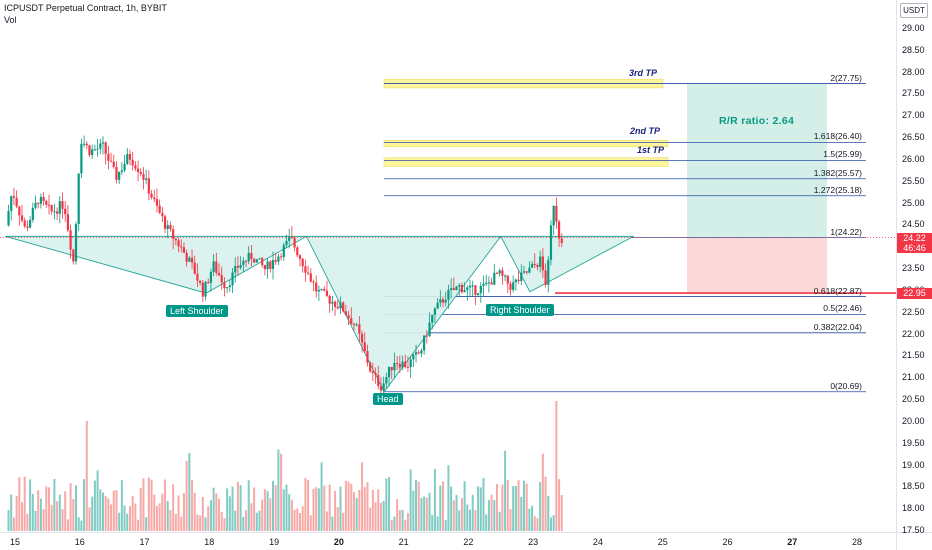 The image size is (932, 550). What do you see at coordinates (913, 202) in the screenshot?
I see `price-tick-label: 25.00` at bounding box center [913, 202].